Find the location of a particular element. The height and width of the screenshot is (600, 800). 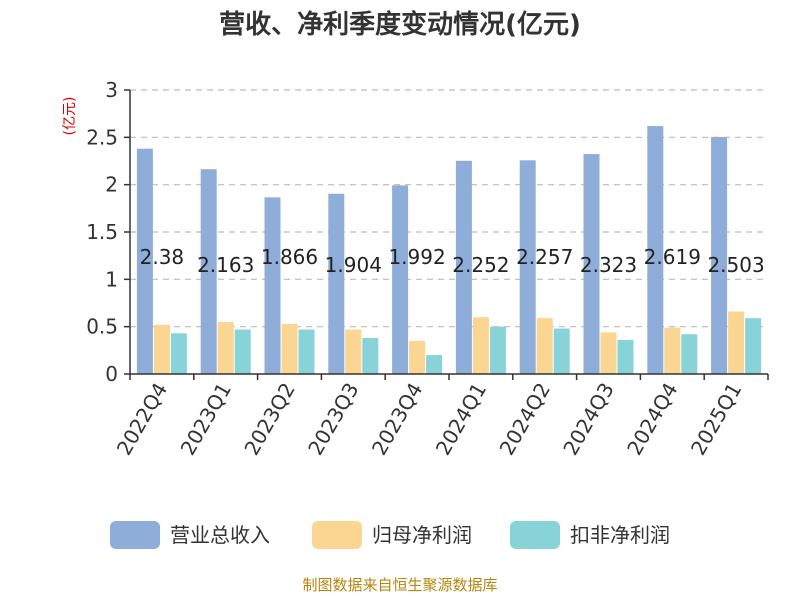

bar-2-2023Q1 is located at coordinates (225, 347).